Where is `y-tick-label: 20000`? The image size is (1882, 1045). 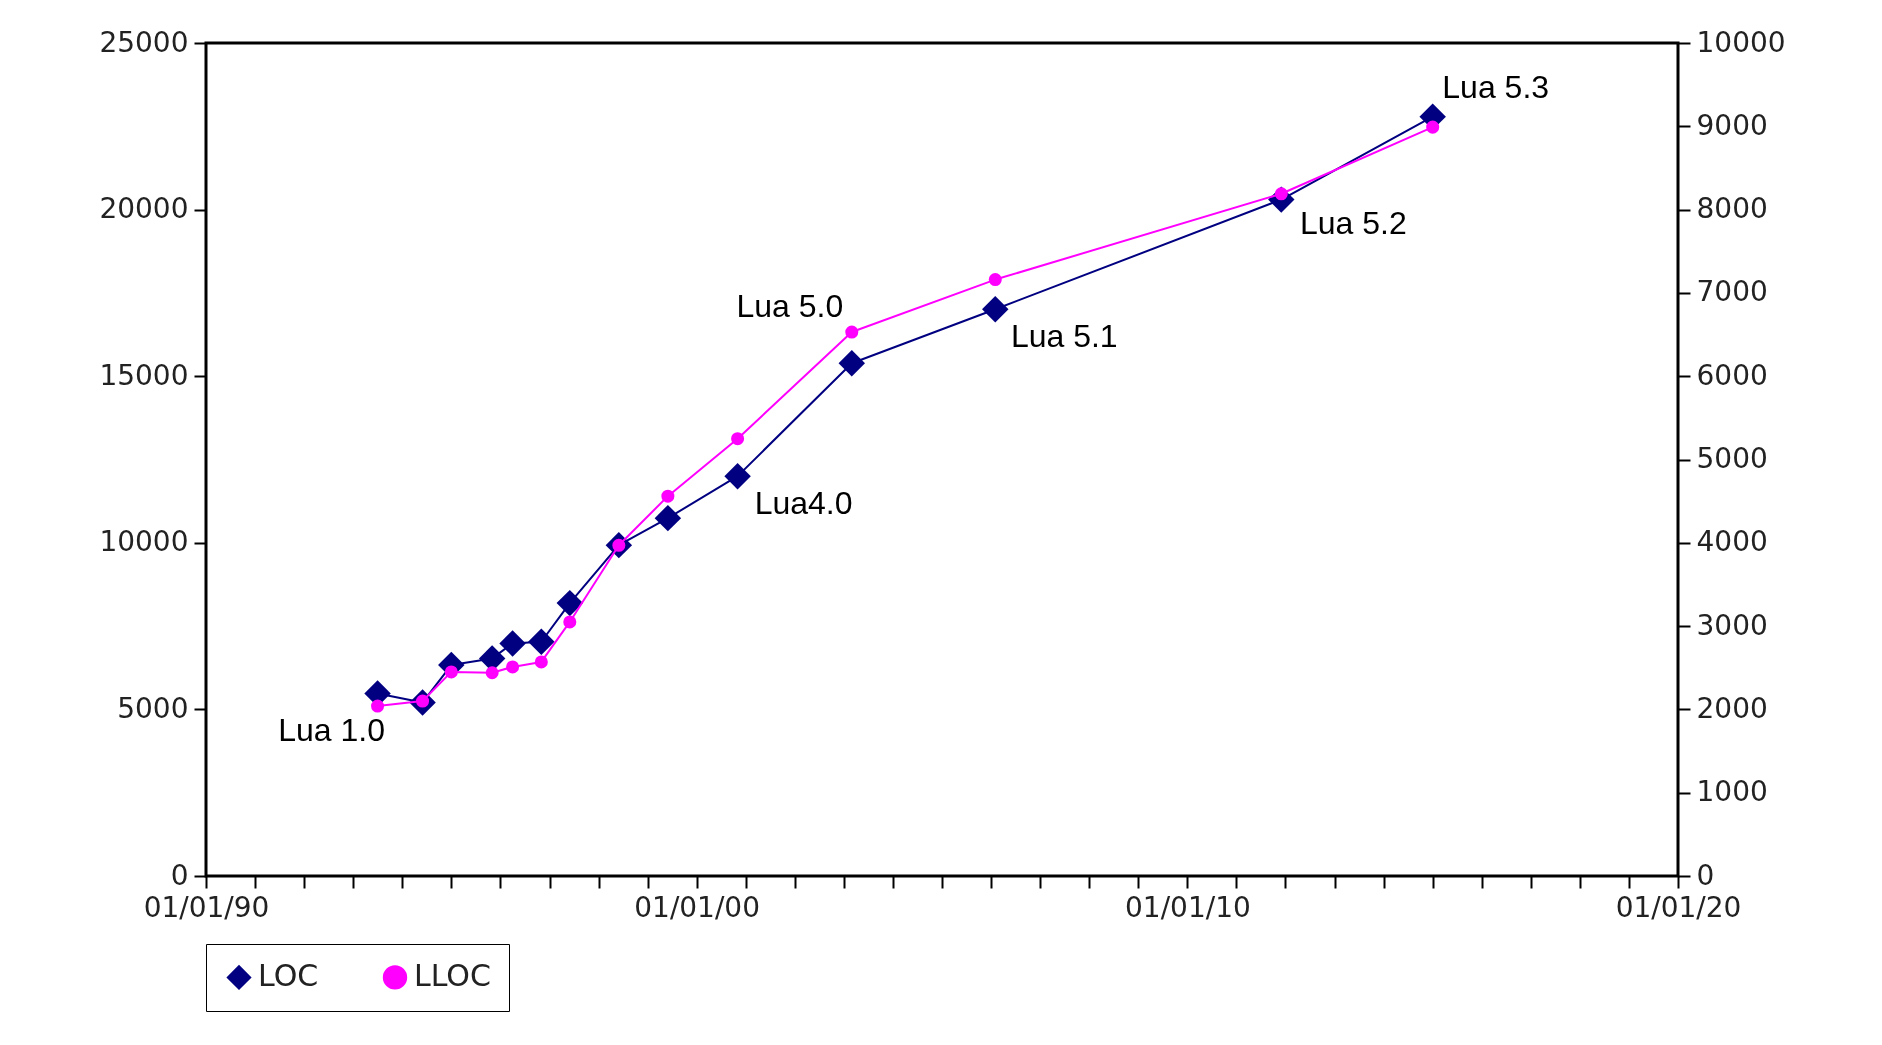
y-tick-label: 20000 is located at coordinates (144, 209).